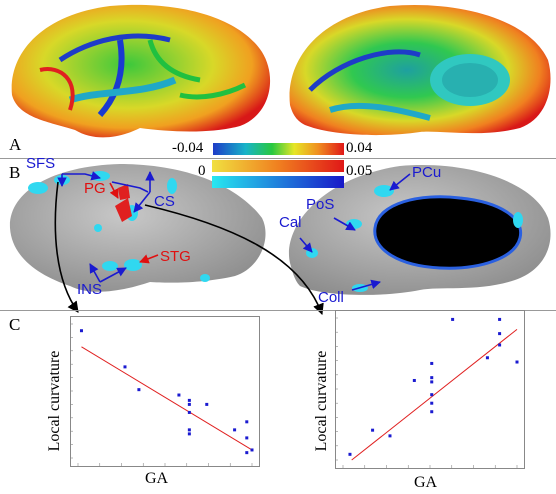 The height and width of the screenshot is (494, 556). I want to click on scatter-left-marks, so click(162, 394).